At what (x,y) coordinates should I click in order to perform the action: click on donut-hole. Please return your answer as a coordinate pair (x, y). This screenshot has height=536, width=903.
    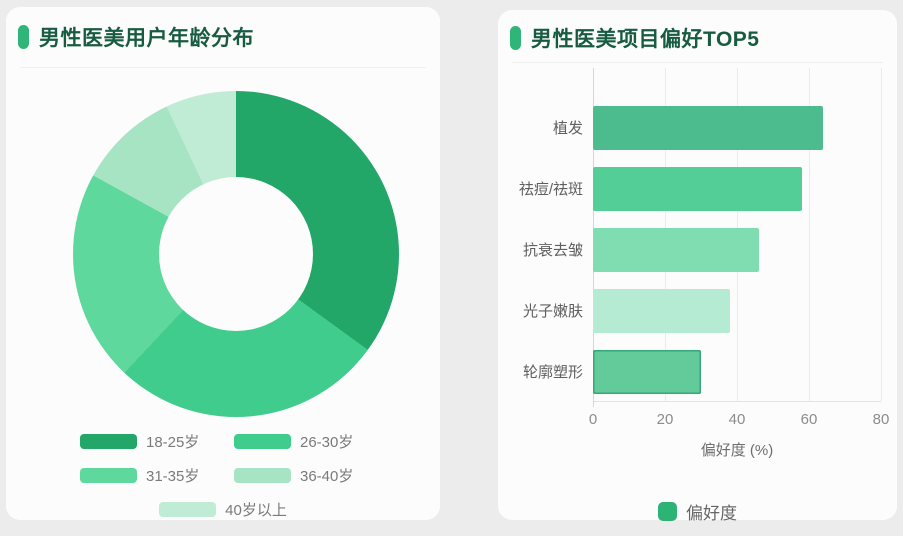
    Looking at the image, I should click on (236, 254).